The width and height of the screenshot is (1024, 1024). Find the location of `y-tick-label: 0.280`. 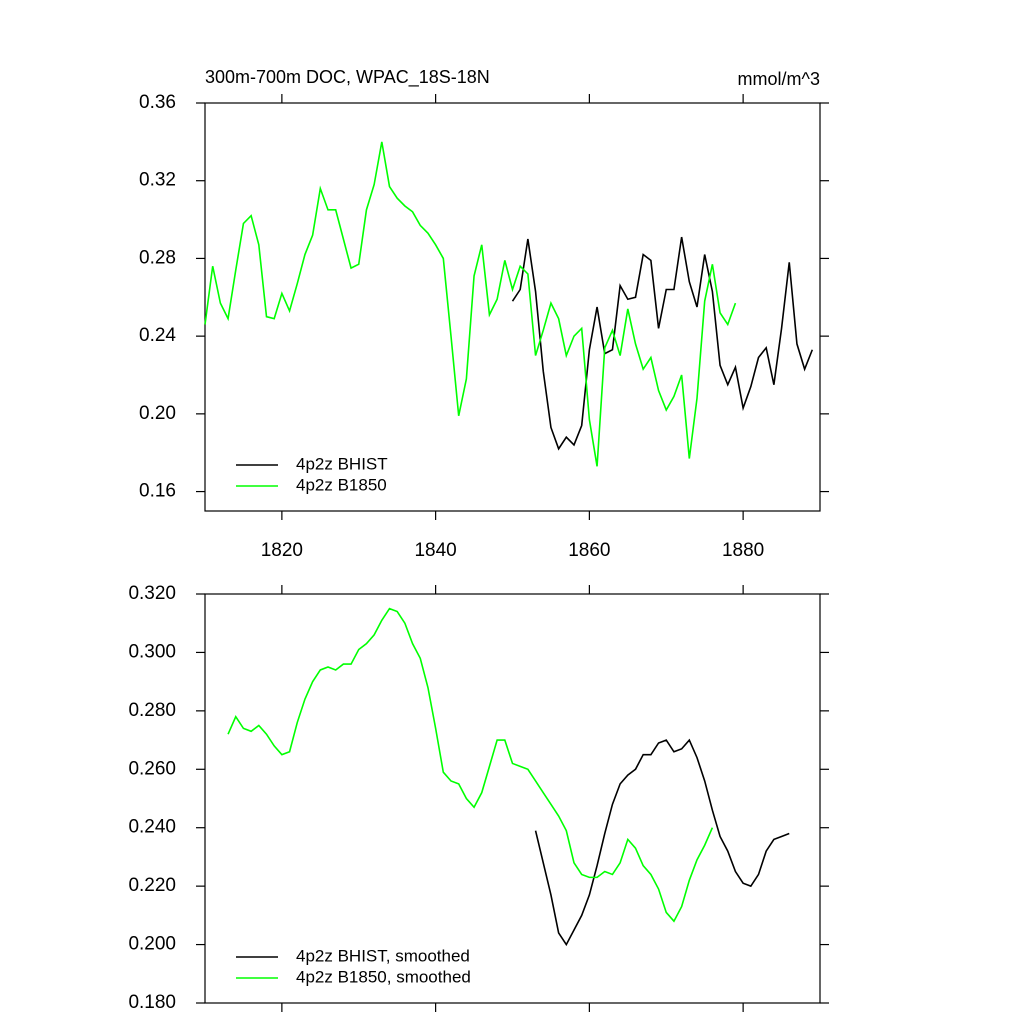

y-tick-label: 0.280 is located at coordinates (152, 710).